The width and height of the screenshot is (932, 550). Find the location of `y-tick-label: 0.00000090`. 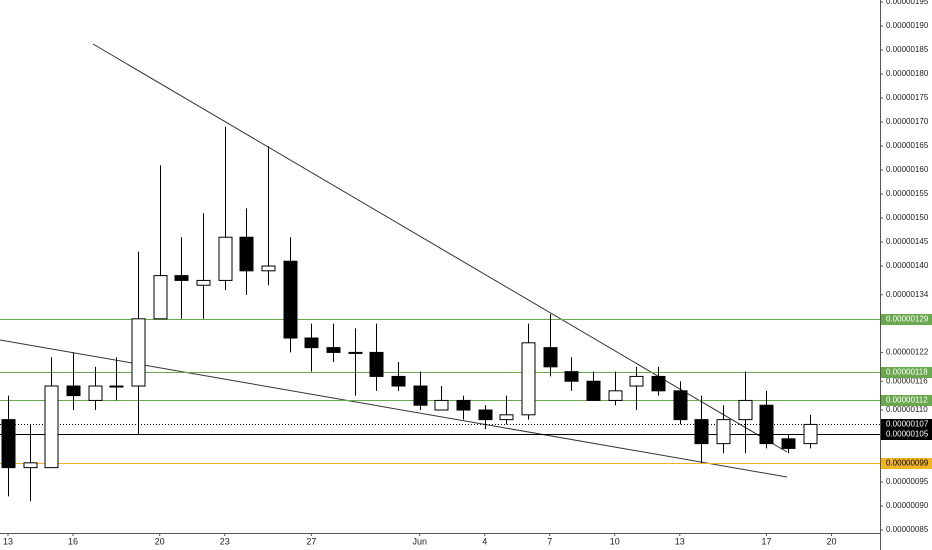

y-tick-label: 0.00000090 is located at coordinates (907, 505).